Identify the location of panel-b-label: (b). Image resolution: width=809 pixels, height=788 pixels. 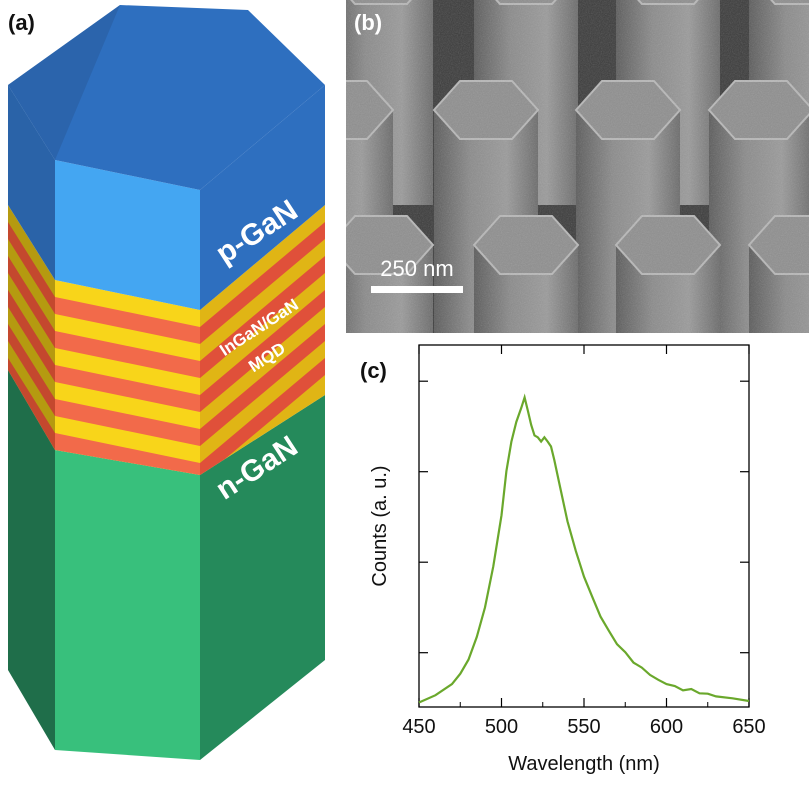
(368, 22).